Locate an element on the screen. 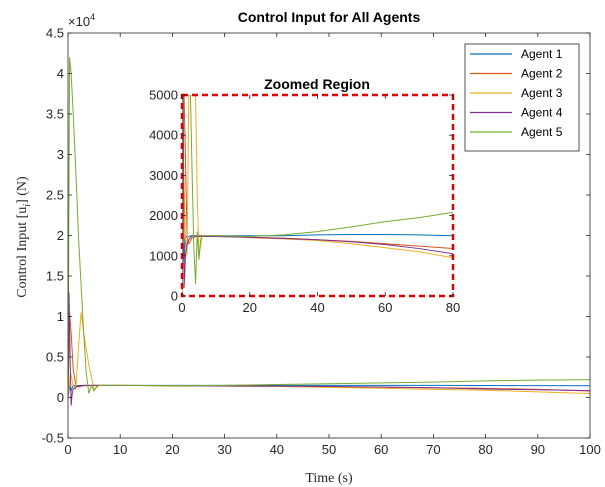 The height and width of the screenshot is (487, 605). inset-x-tick-label: 80 is located at coordinates (453, 307).